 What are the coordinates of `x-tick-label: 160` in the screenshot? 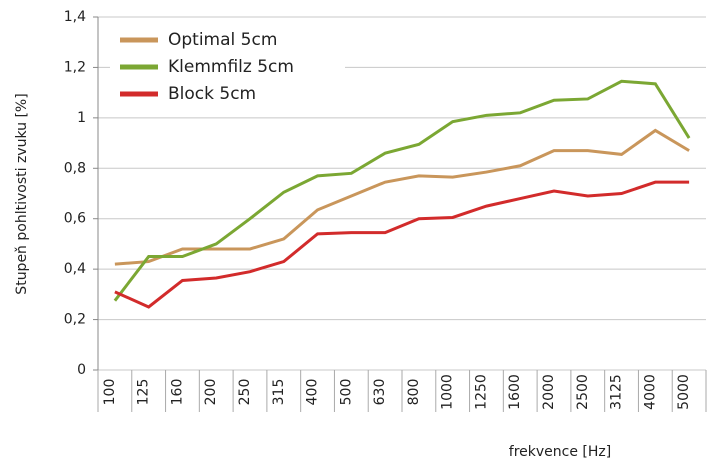 It's located at (177, 392).